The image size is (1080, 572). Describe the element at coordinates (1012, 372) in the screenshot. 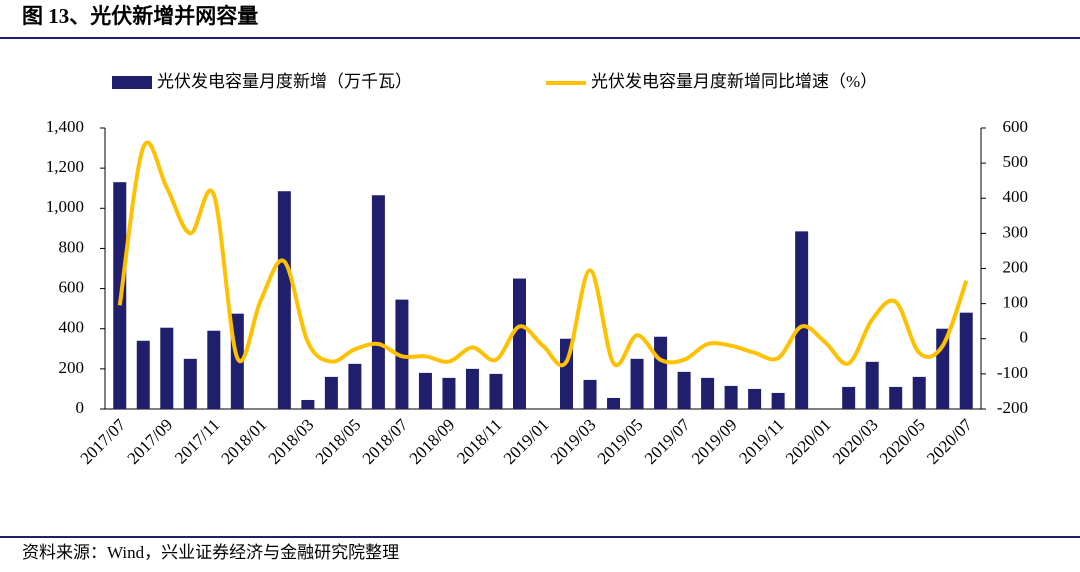

I see `y2-tick-label: -100` at that location.